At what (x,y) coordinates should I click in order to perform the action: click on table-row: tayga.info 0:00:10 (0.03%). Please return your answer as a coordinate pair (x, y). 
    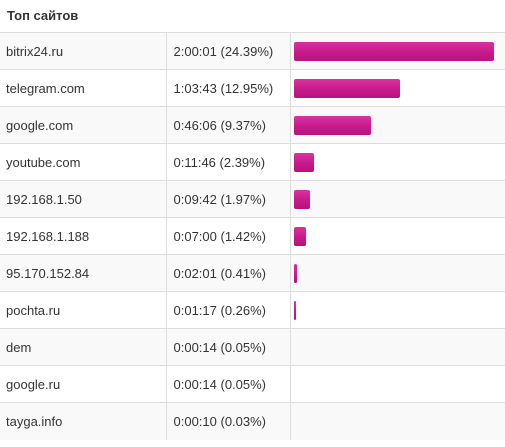
    Looking at the image, I should click on (252, 421).